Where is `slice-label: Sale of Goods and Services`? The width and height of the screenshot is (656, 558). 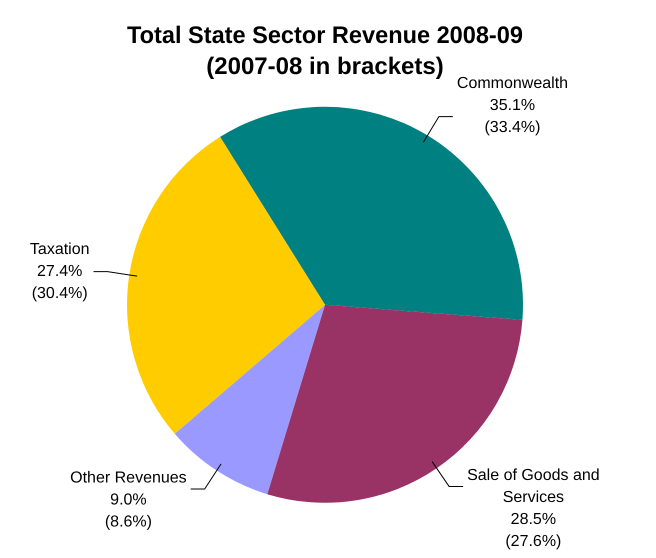
slice-label: Sale of Goods and Services is located at coordinates (533, 486).